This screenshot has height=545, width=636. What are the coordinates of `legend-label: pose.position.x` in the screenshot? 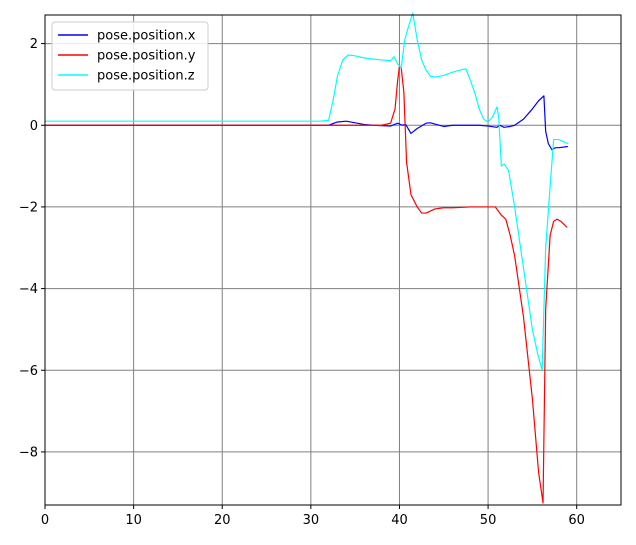 It's located at (146, 36).